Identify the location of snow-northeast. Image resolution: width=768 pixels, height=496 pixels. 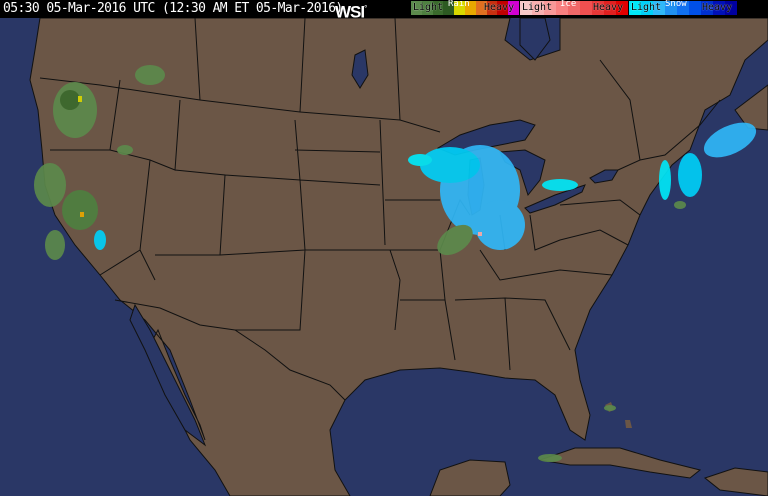
(708, 165).